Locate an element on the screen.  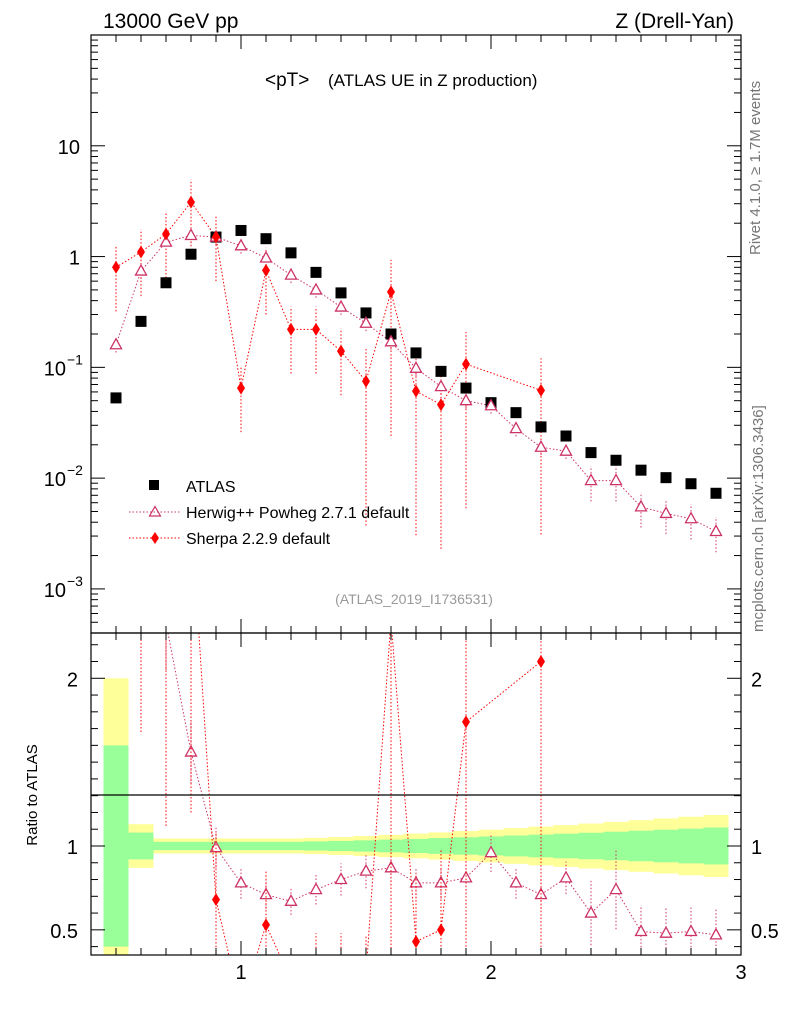
x-tick-label: 3 is located at coordinates (740, 973).